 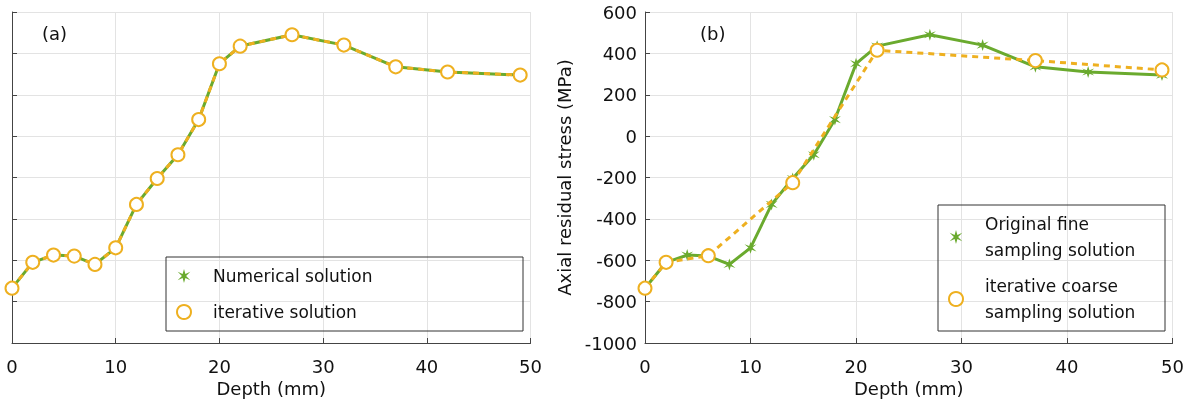 What do you see at coordinates (616, 302) in the screenshot?
I see `y-tick-label: -800` at bounding box center [616, 302].